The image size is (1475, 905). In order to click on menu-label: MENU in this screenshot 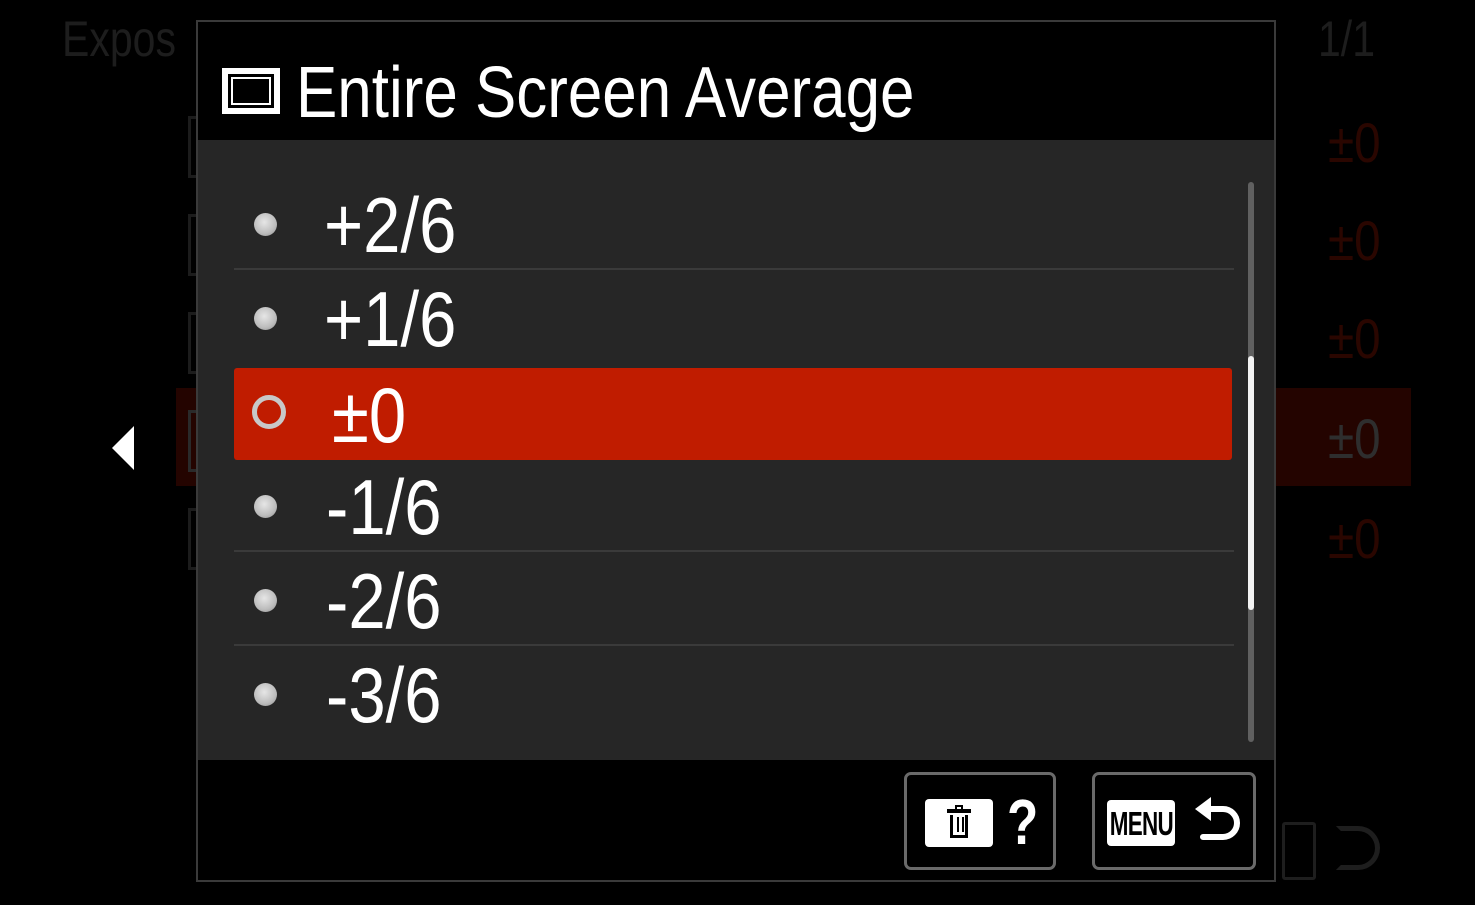, I will do `click(1141, 823)`.